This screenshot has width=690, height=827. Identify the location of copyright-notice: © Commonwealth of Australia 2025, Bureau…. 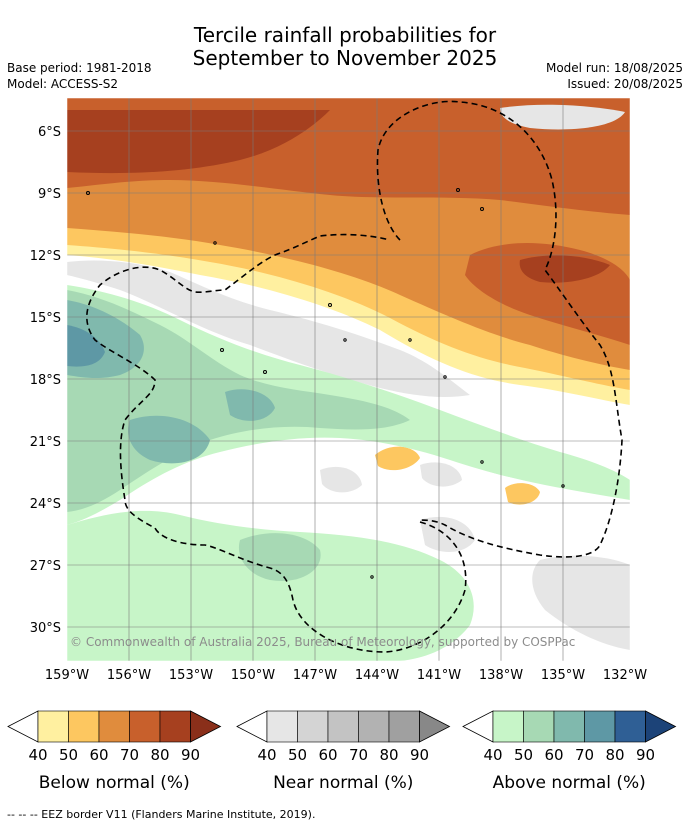
(322, 642).